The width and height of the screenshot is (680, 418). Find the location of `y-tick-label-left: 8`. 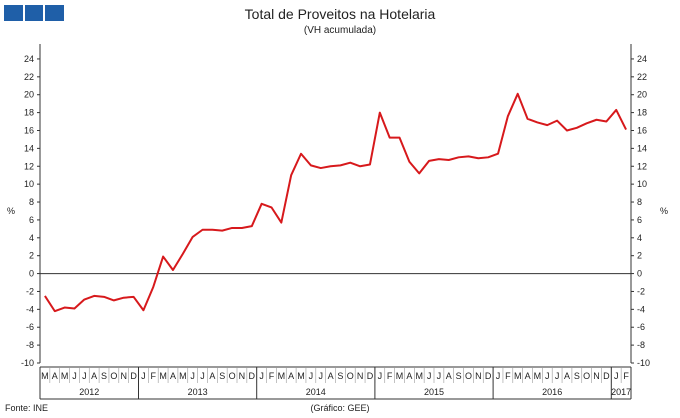

y-tick-label-left: 8 is located at coordinates (31, 202).